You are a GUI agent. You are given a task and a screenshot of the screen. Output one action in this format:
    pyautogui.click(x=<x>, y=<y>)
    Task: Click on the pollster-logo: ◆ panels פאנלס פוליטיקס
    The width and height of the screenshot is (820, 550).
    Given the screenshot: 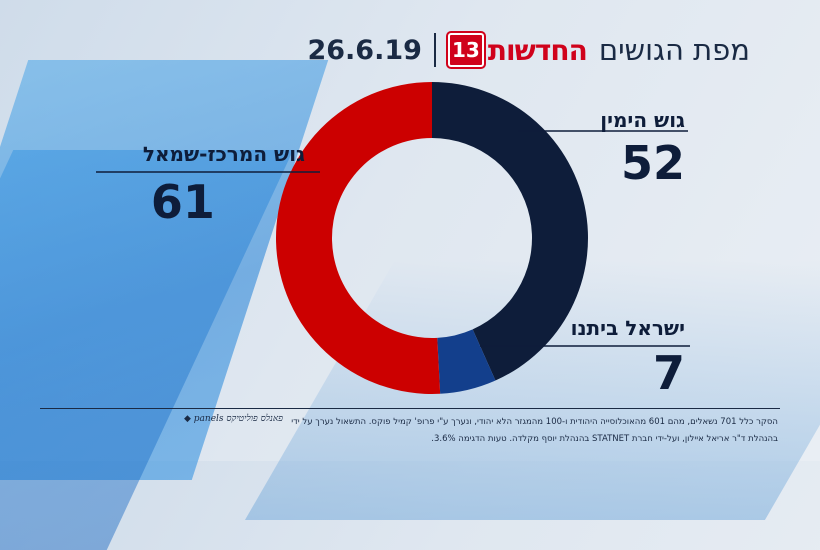 What is the action you would take?
    pyautogui.click(x=233, y=419)
    